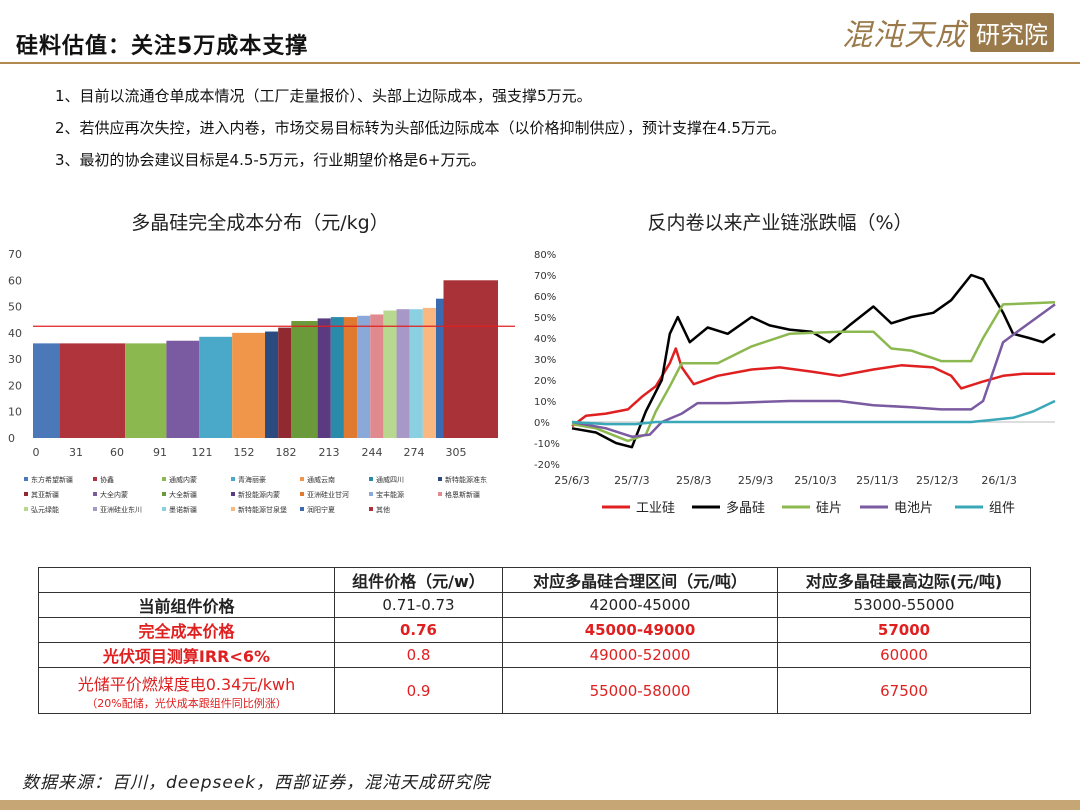  I want to click on y-tick-label: 10, so click(15, 412).